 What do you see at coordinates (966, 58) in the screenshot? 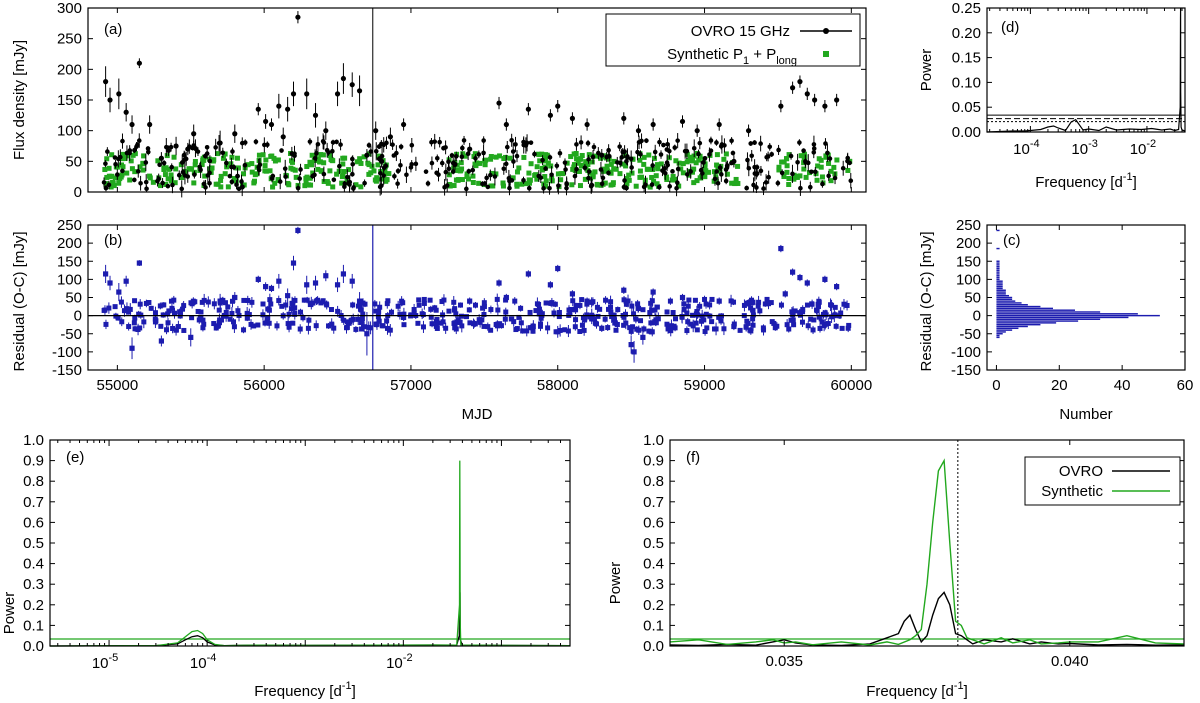
I see `ytick-label: 0.15` at bounding box center [966, 58].